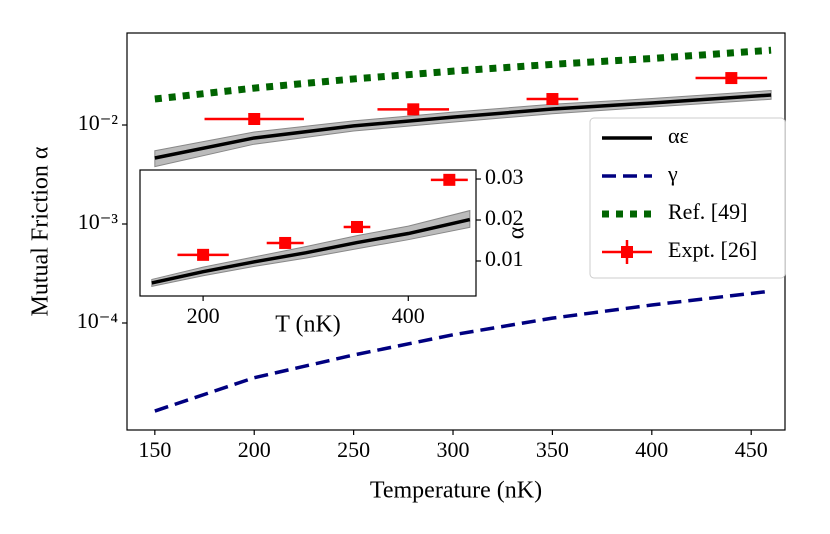 Image resolution: width=830 pixels, height=534 pixels. What do you see at coordinates (41, 231) in the screenshot?
I see `y-axis-label: Mutual Friction α` at bounding box center [41, 231].